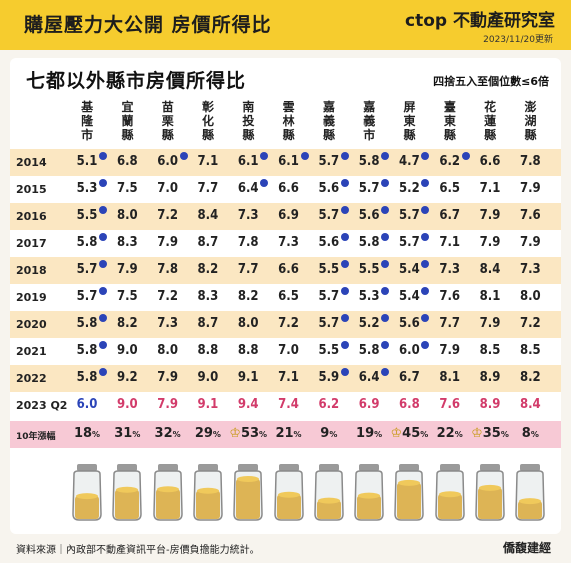 This screenshot has width=571, height=563. What do you see at coordinates (530, 121) in the screenshot?
I see `column-header: 澎湖縣` at bounding box center [530, 121].